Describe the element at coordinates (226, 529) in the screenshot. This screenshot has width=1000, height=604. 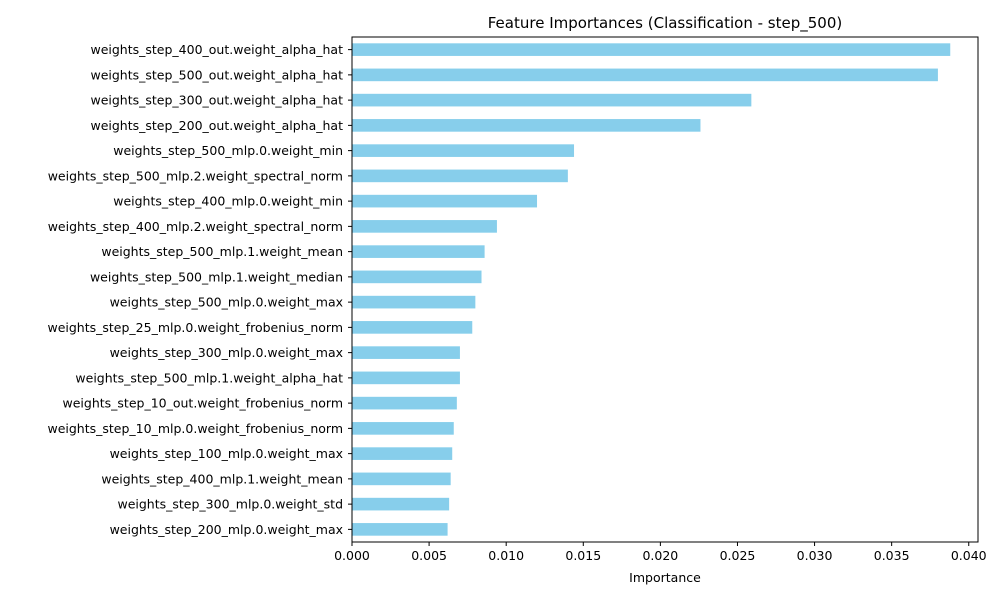
I see `y-tick-label: weights_step_200_mlp.0.weight_max` at that location.